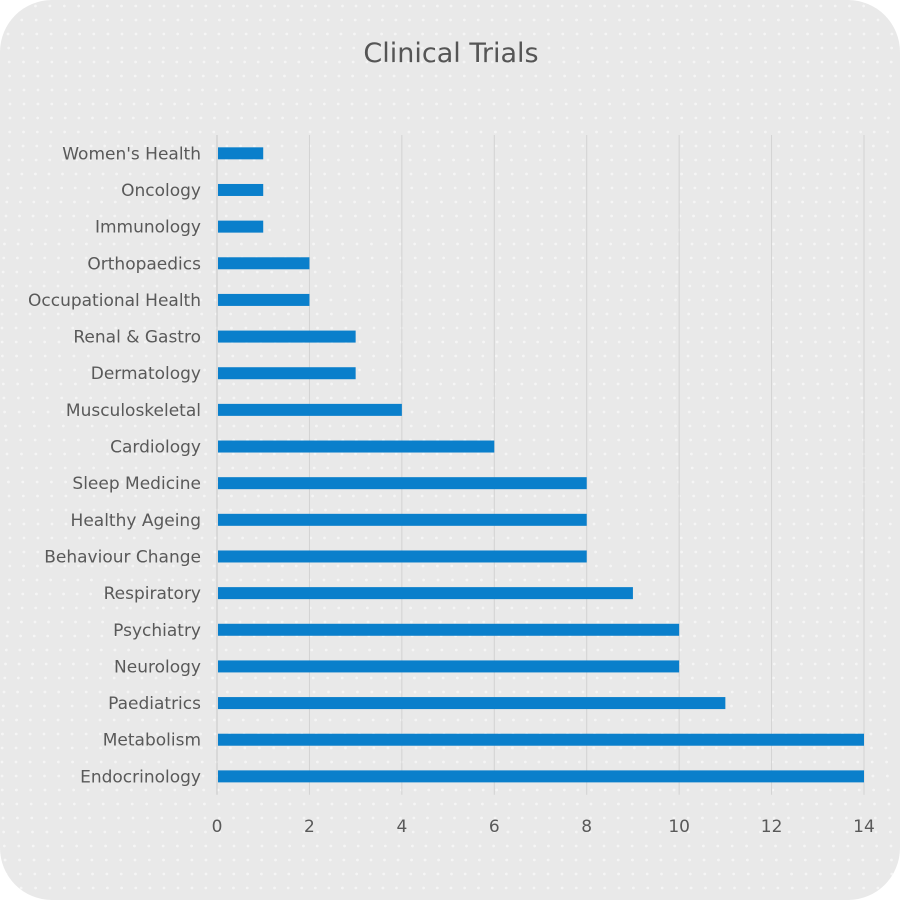 This screenshot has height=900, width=900. Describe the element at coordinates (586, 827) in the screenshot. I see `x-tick-label: 8` at that location.